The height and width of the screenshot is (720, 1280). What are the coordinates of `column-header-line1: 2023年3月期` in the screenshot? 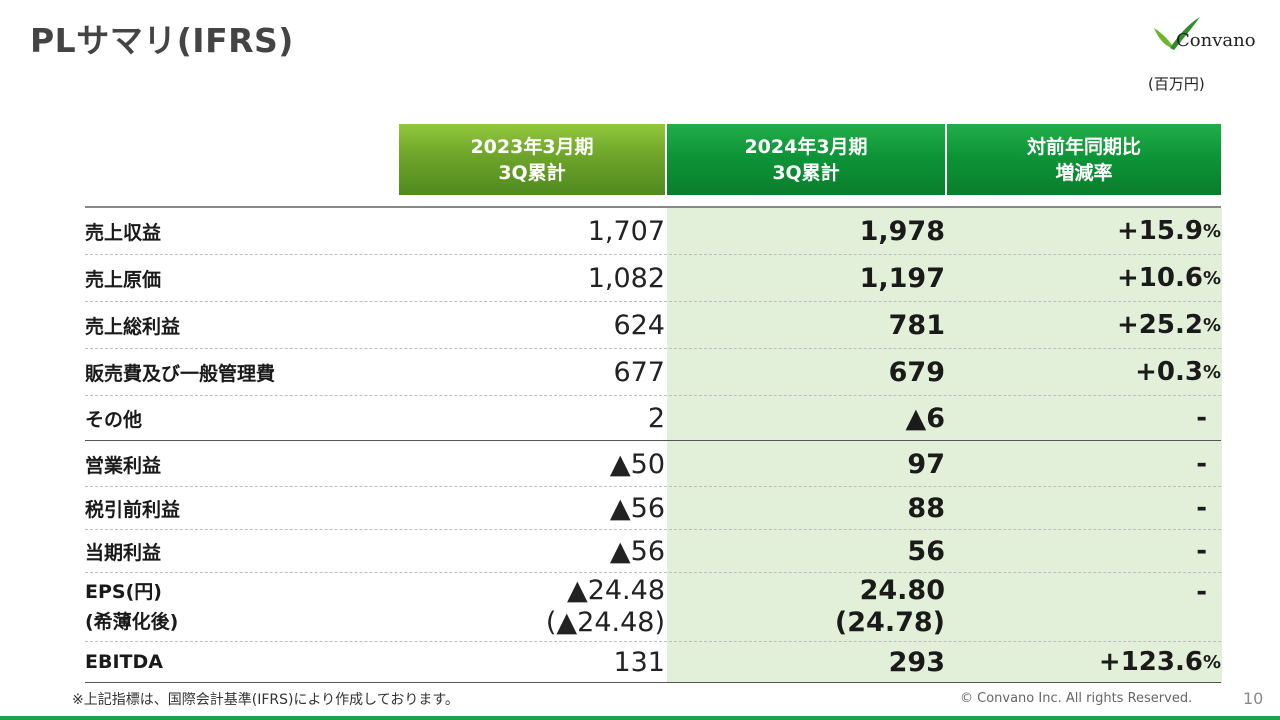 It's located at (532, 146).